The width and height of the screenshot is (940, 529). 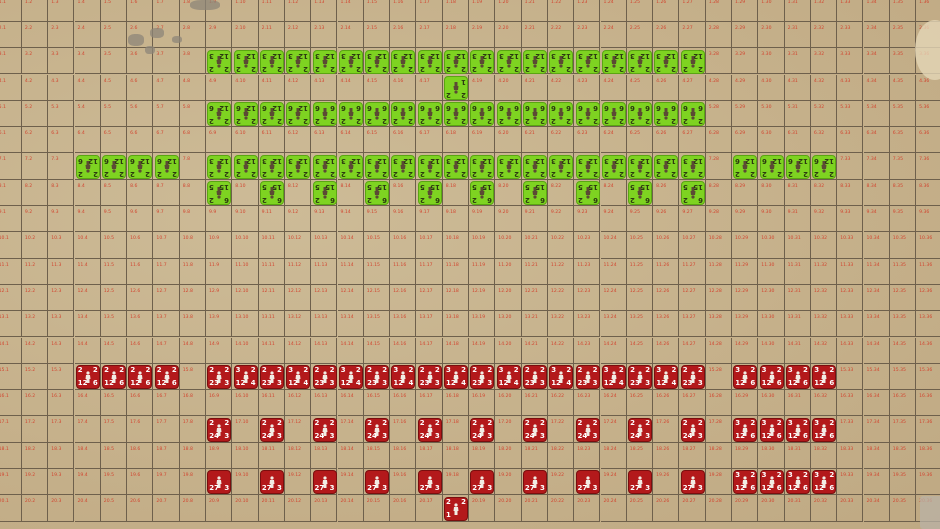 What do you see at coordinates (718, 219) in the screenshot?
I see `board-cell: 9.28` at bounding box center [718, 219].